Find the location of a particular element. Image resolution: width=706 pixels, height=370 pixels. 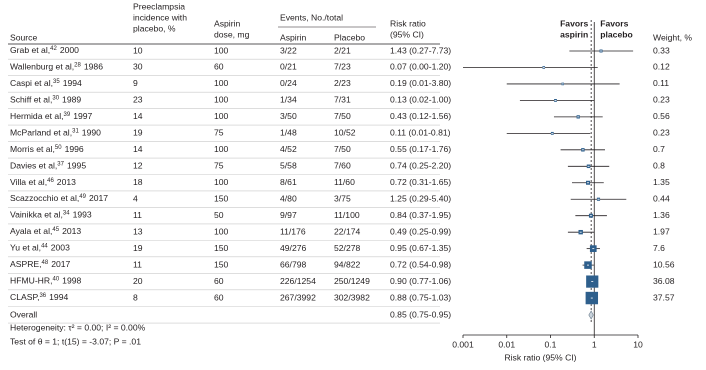

source-name: Caspi et al, is located at coordinates (31, 83).